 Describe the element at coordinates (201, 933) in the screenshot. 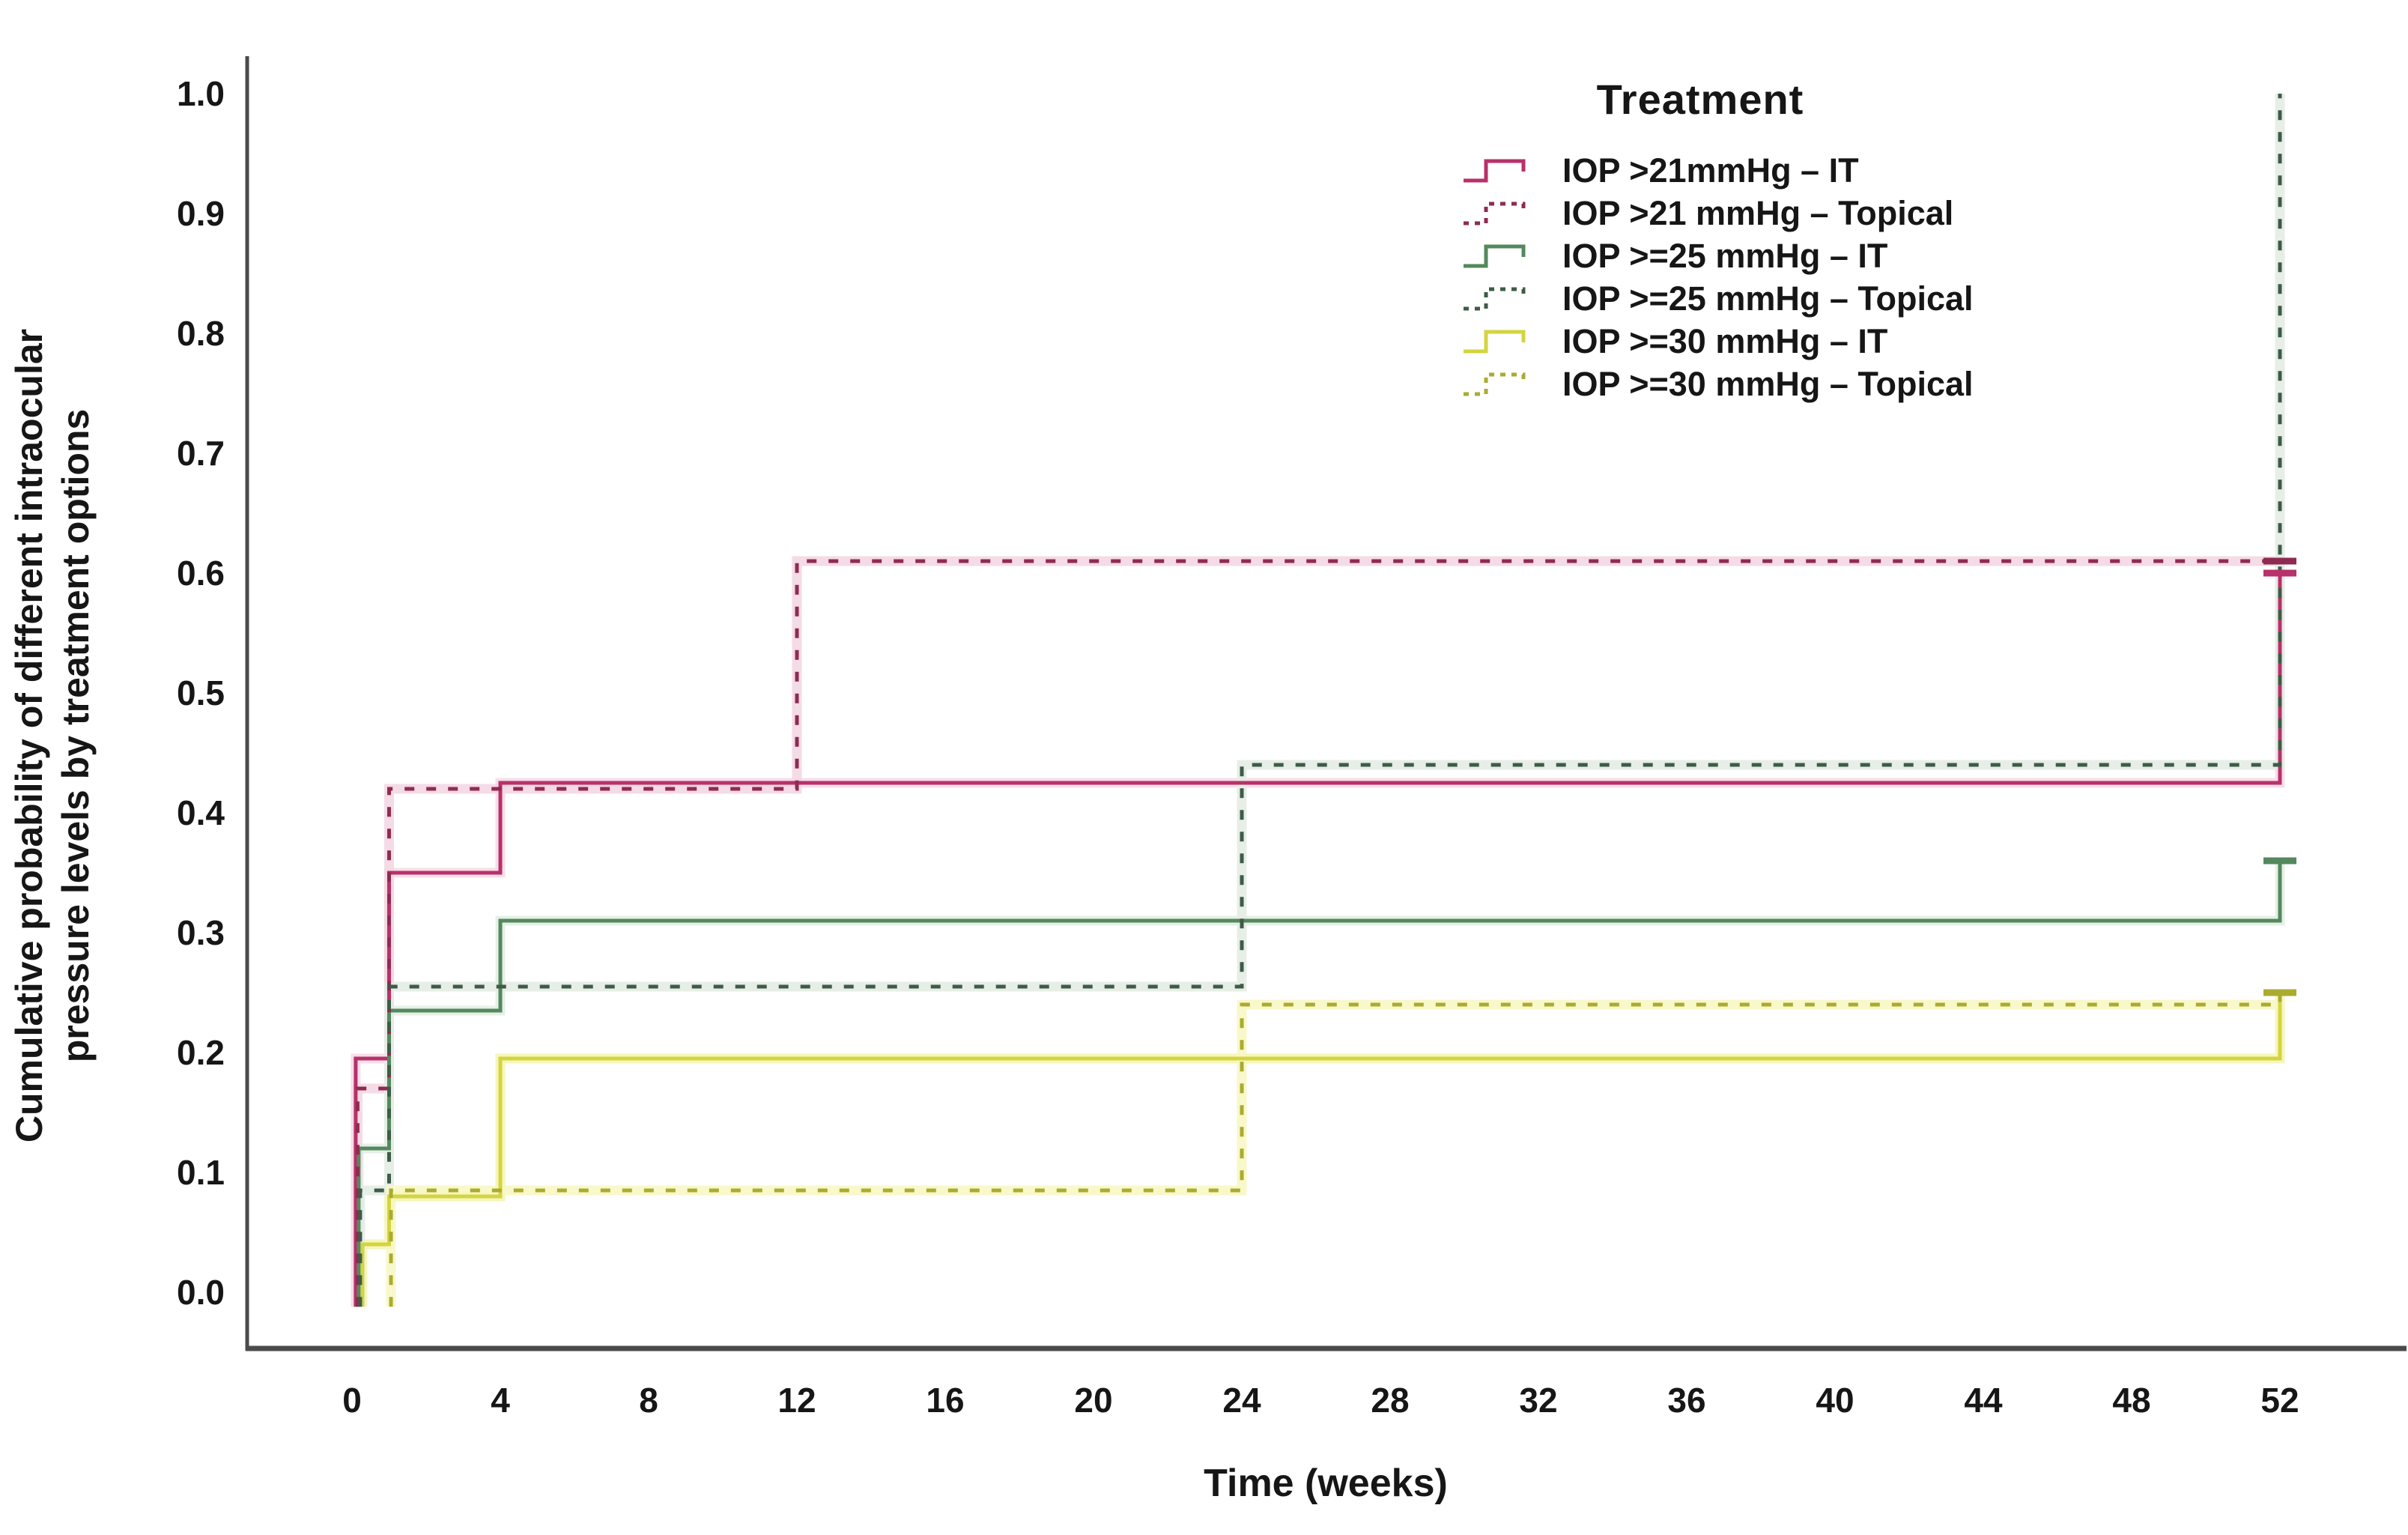

I see `y-tick-label: 0.3` at that location.